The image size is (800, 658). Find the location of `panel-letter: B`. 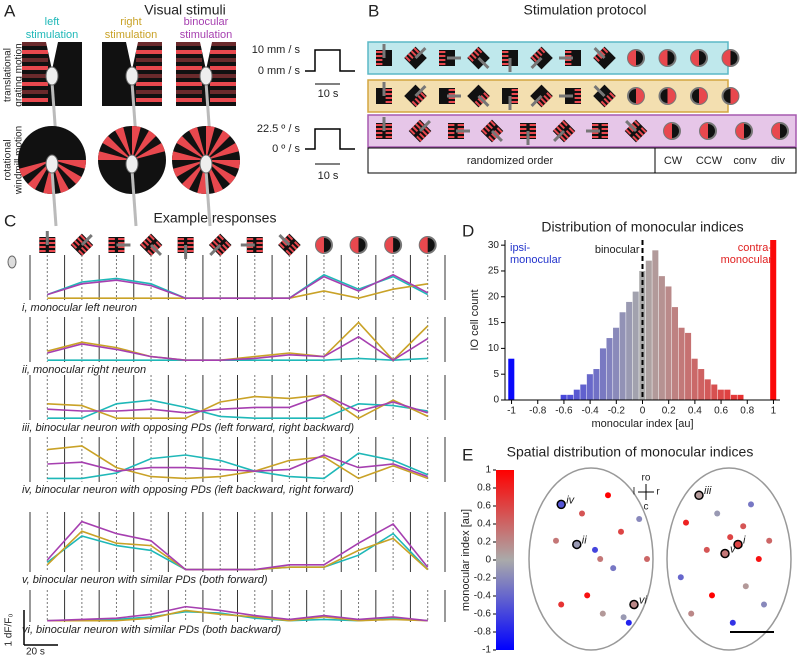

panel-letter: B is located at coordinates (373, 10).